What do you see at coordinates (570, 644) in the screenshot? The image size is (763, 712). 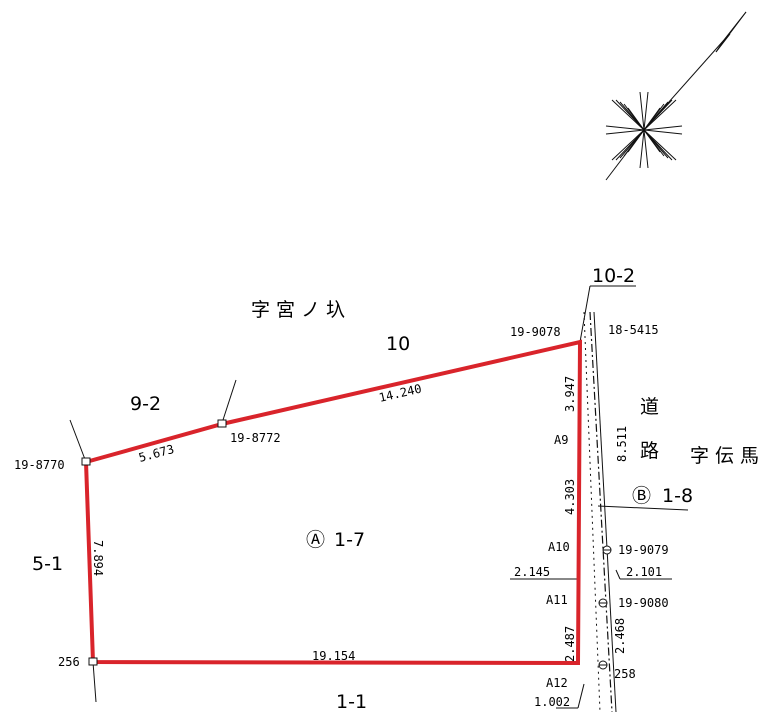 I see `dimension-2-487: 2.487` at bounding box center [570, 644].